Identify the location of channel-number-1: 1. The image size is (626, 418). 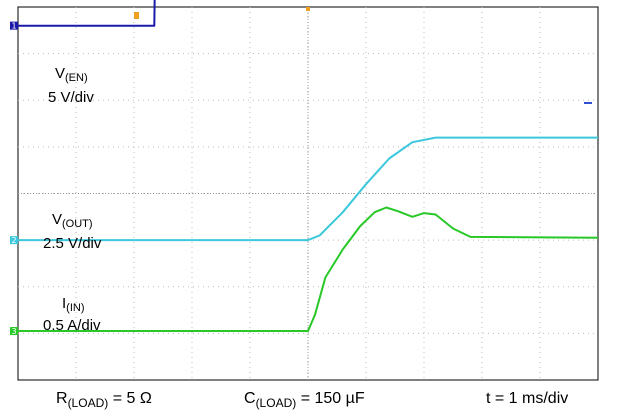
(13, 26).